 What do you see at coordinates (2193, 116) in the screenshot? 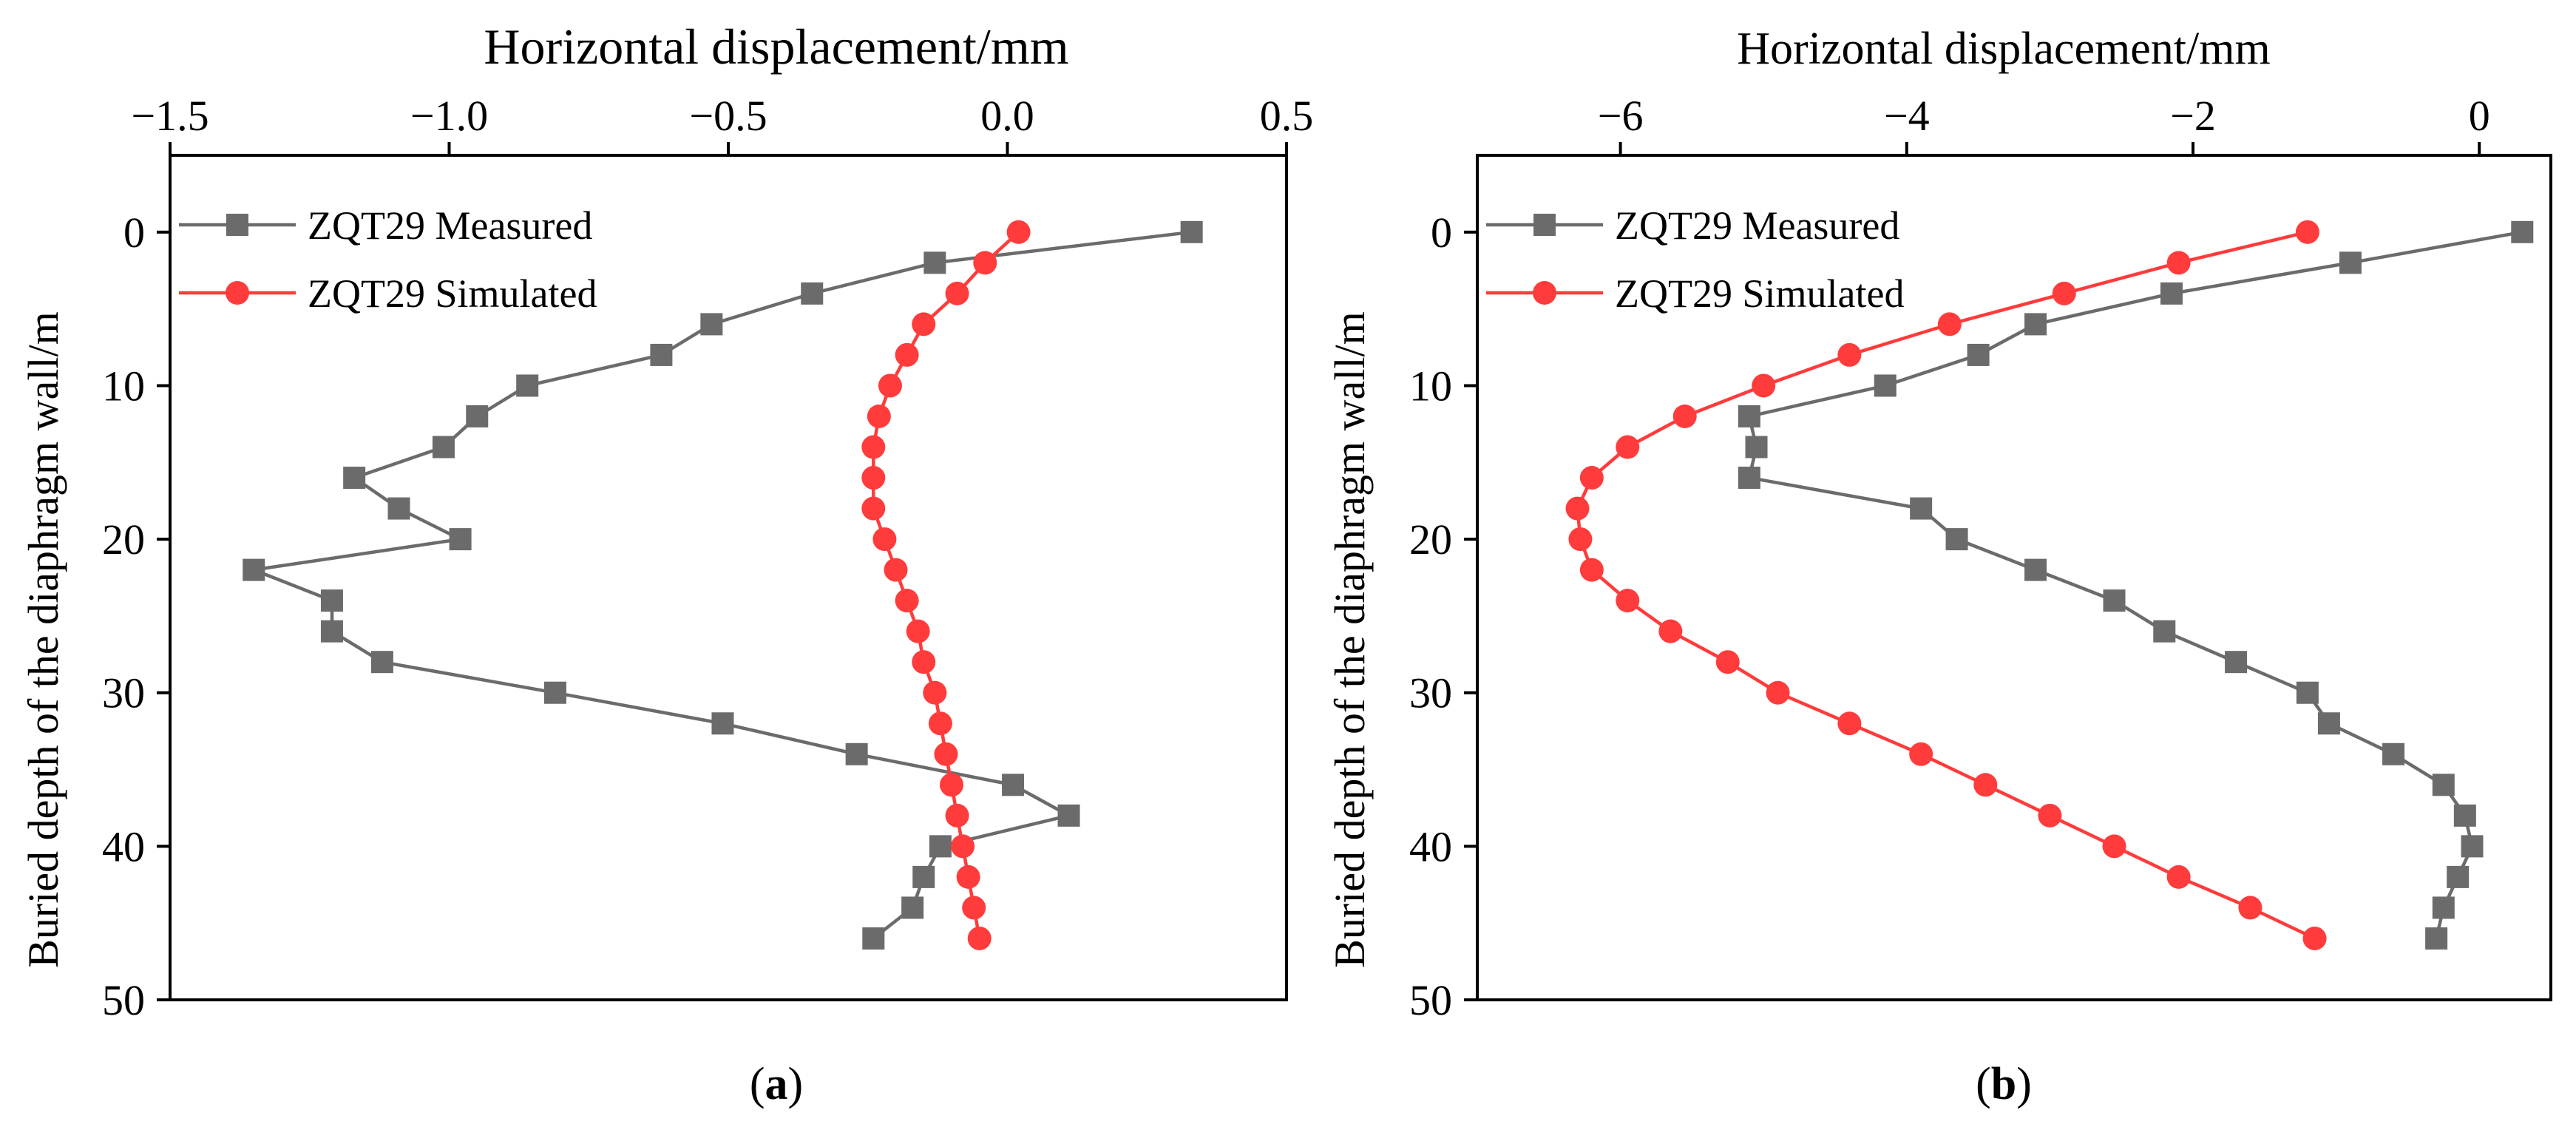
I see `chart-b-x-tick-label: −2` at bounding box center [2193, 116].